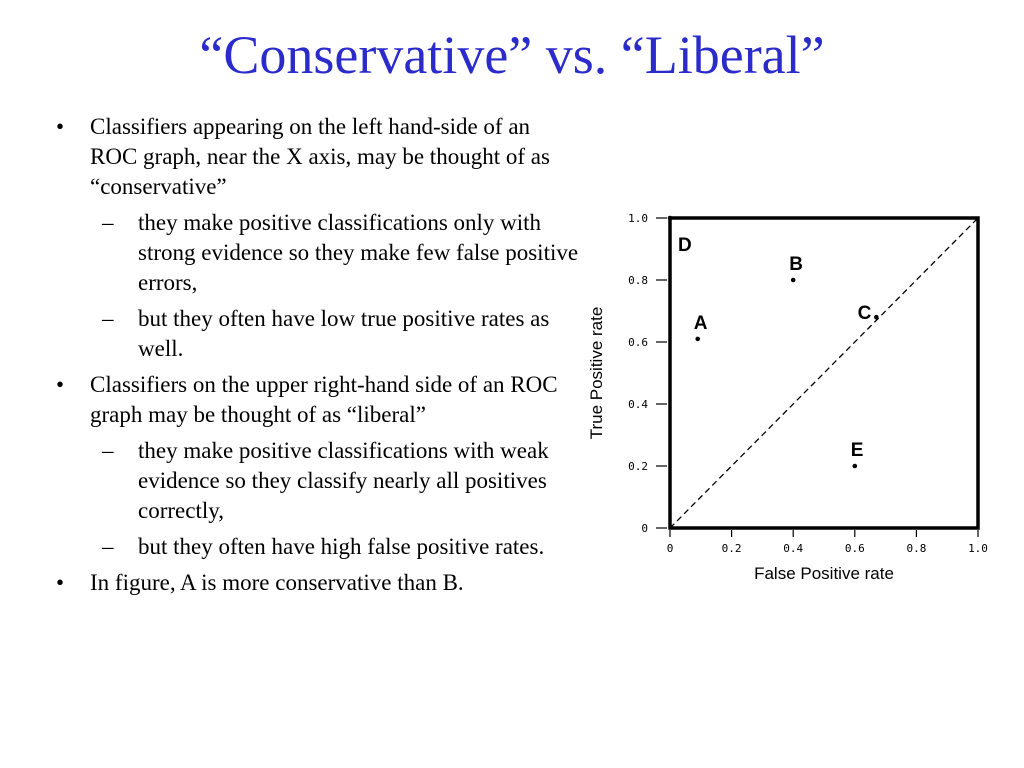 This screenshot has width=1024, height=768. Describe the element at coordinates (876, 317) in the screenshot. I see `data-point-c` at that location.